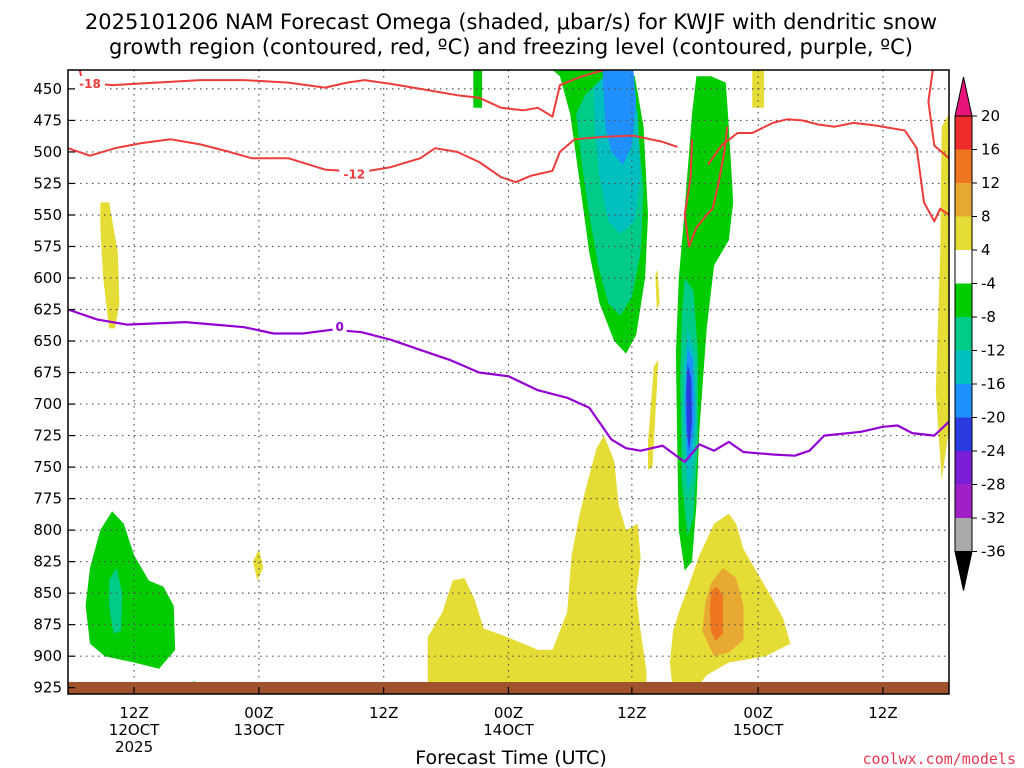 This screenshot has height=768, width=1024. I want to click on x-tick-label-4-1: 12Z, so click(631, 713).